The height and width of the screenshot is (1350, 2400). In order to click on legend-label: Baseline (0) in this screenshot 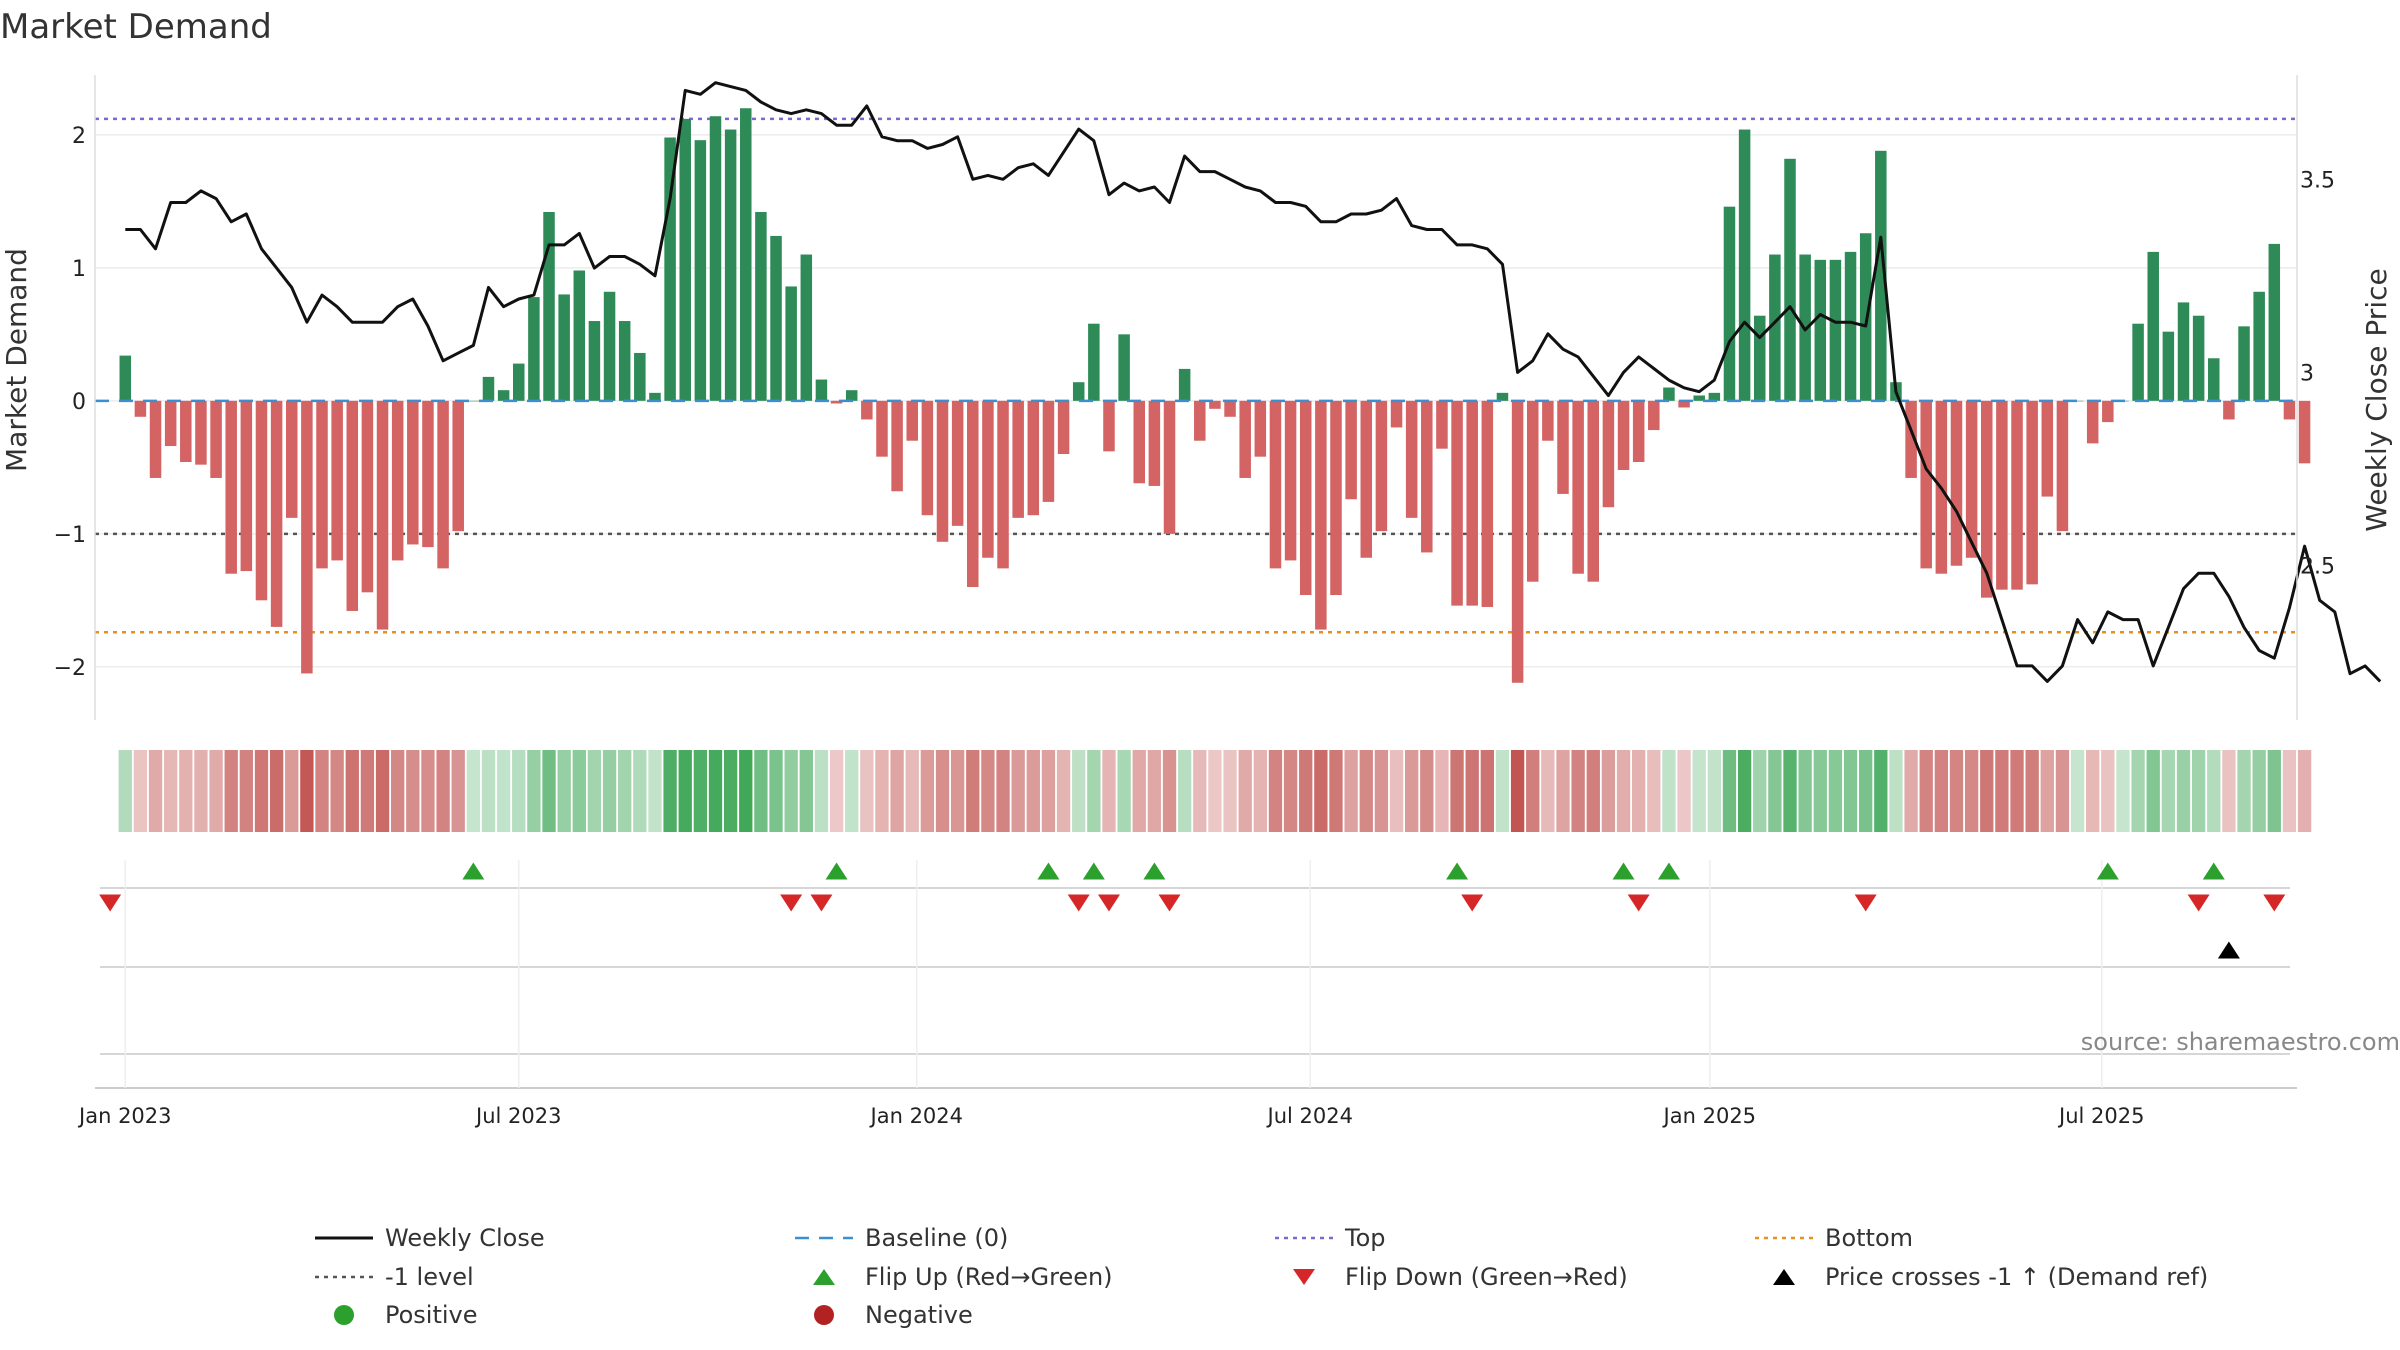, I will do `click(936, 1238)`.